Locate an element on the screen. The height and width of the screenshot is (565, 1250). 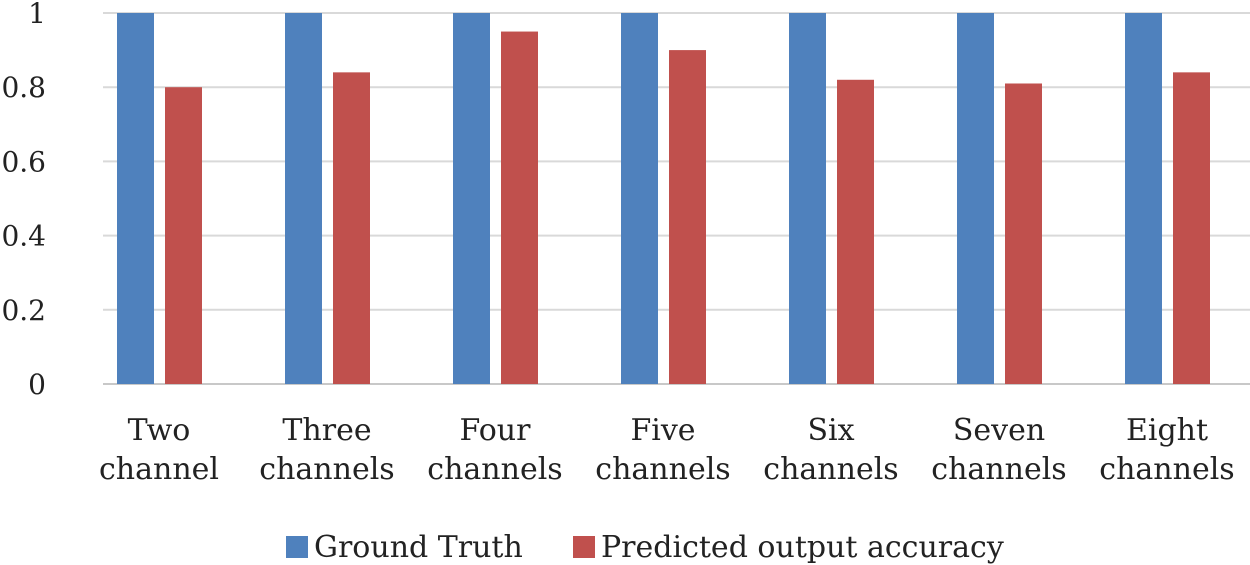
y-tick-label: 0 is located at coordinates (37, 384).